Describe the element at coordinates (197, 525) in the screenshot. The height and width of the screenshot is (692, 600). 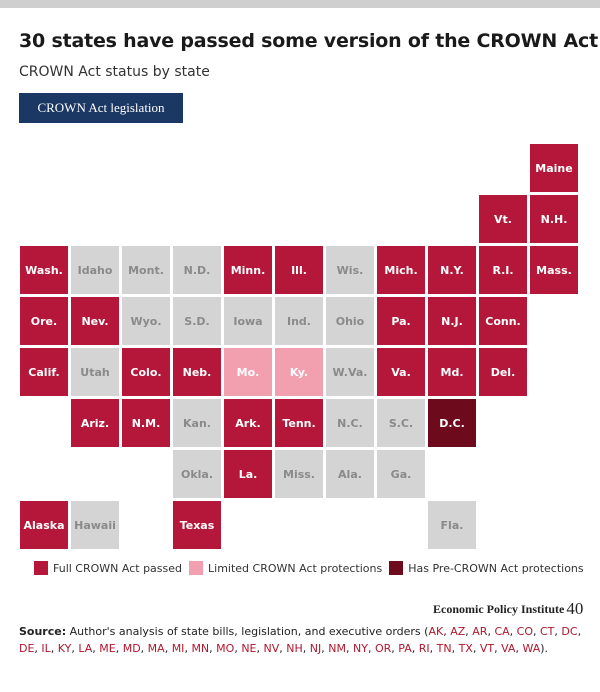
I see `state-tile-texas: Texas` at that location.